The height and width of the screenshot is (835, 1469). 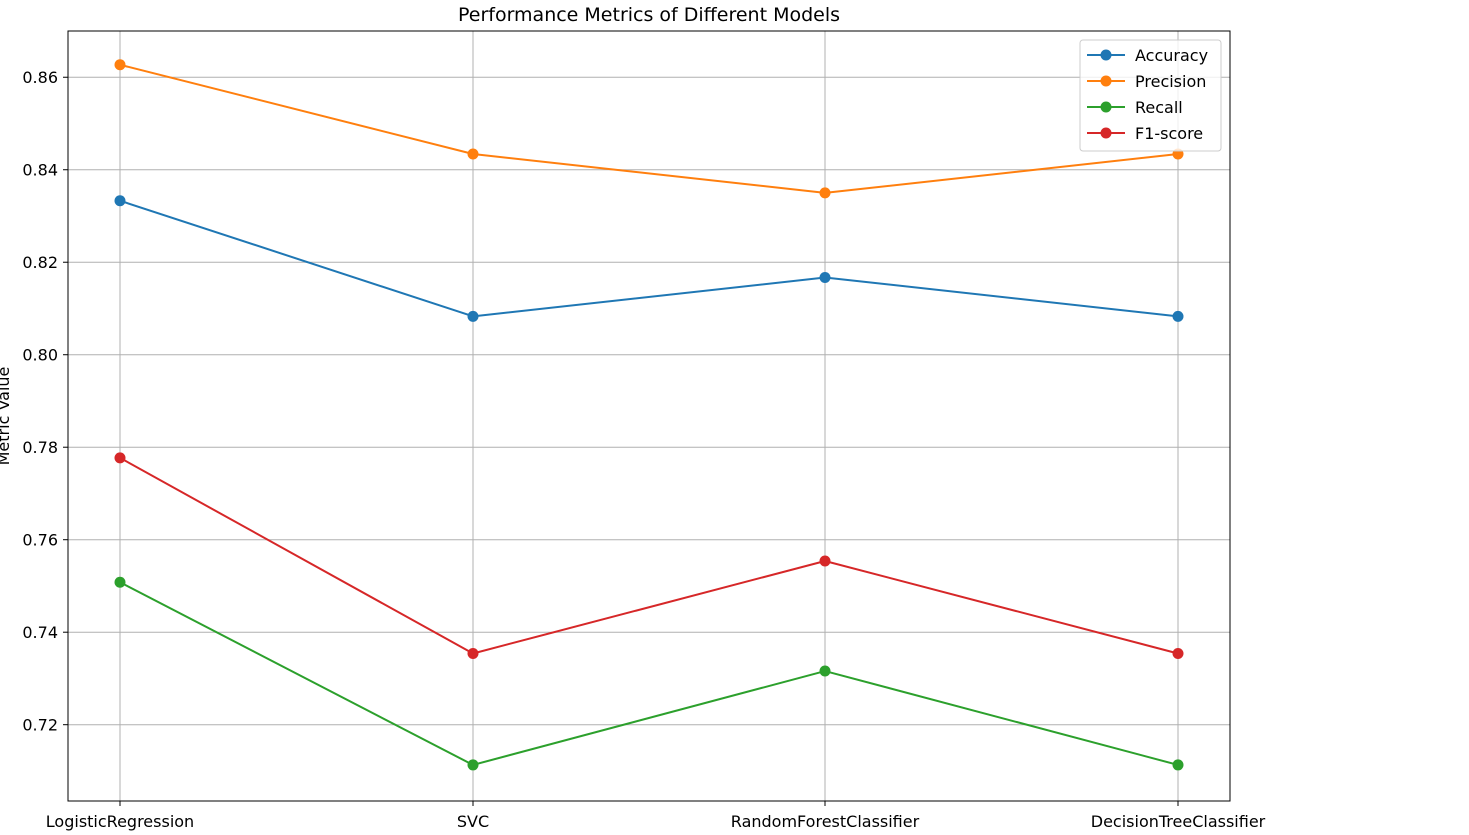 I want to click on legend-entry: F1-score, so click(x=1145, y=133).